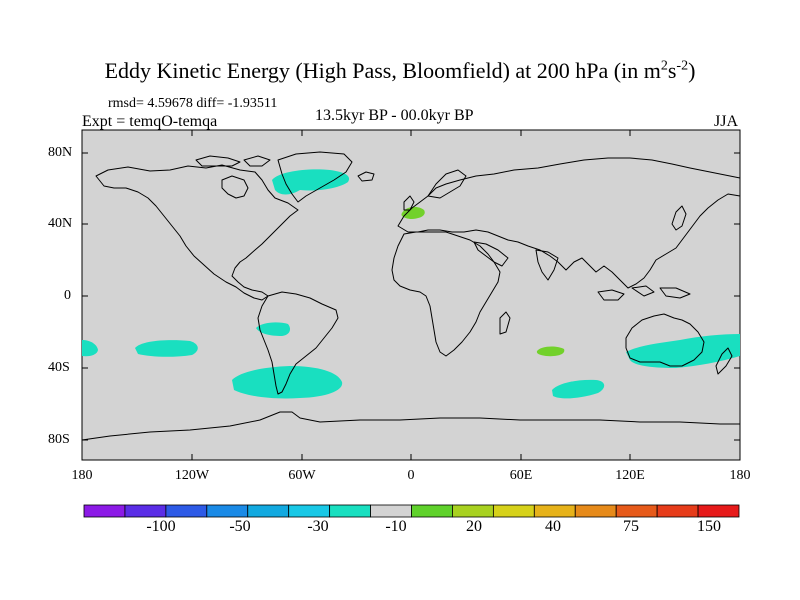  What do you see at coordinates (396, 526) in the screenshot?
I see `colorbar-label: -10` at bounding box center [396, 526].